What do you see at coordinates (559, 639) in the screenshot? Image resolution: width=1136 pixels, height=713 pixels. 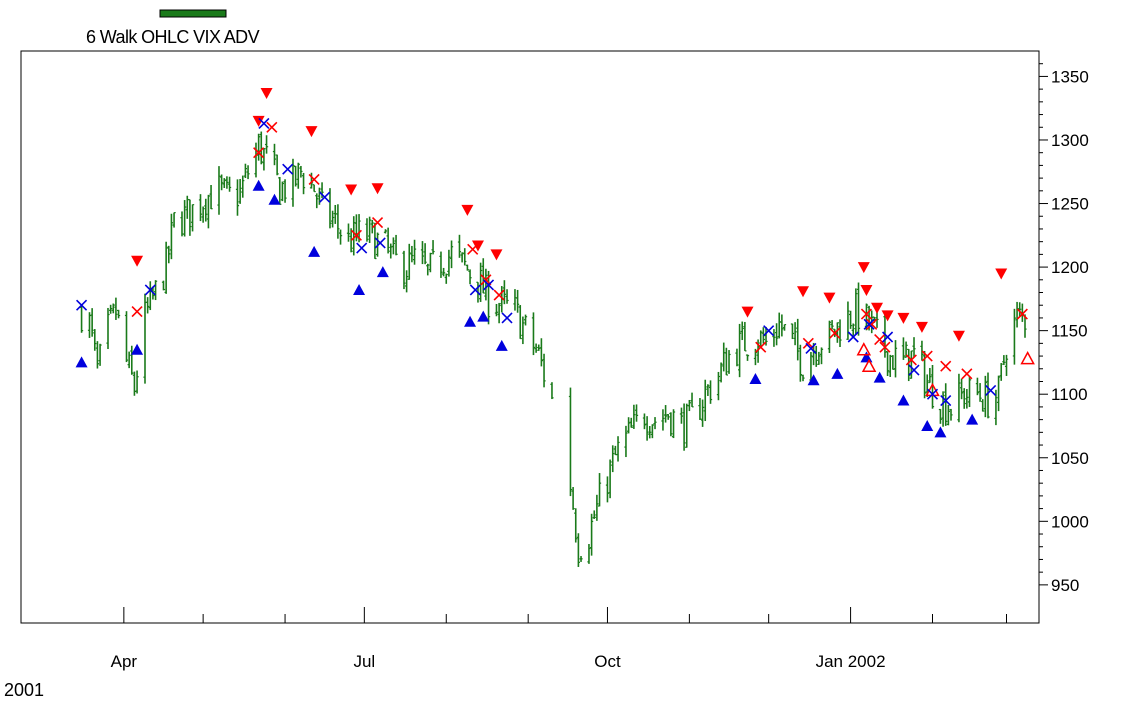 I see `x-axis: Apr Jul Oct Jan 2002` at bounding box center [559, 639].